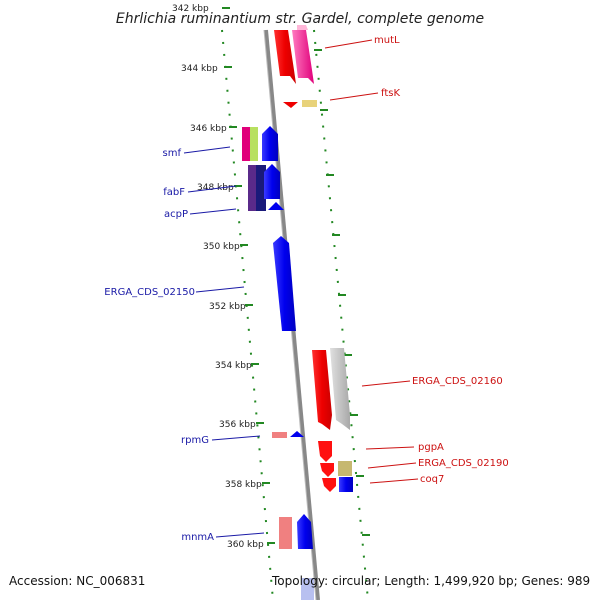 The width and height of the screenshot is (600, 600). Describe the element at coordinates (302, 27) in the screenshot. I see `feature-mutL-cap` at that location.